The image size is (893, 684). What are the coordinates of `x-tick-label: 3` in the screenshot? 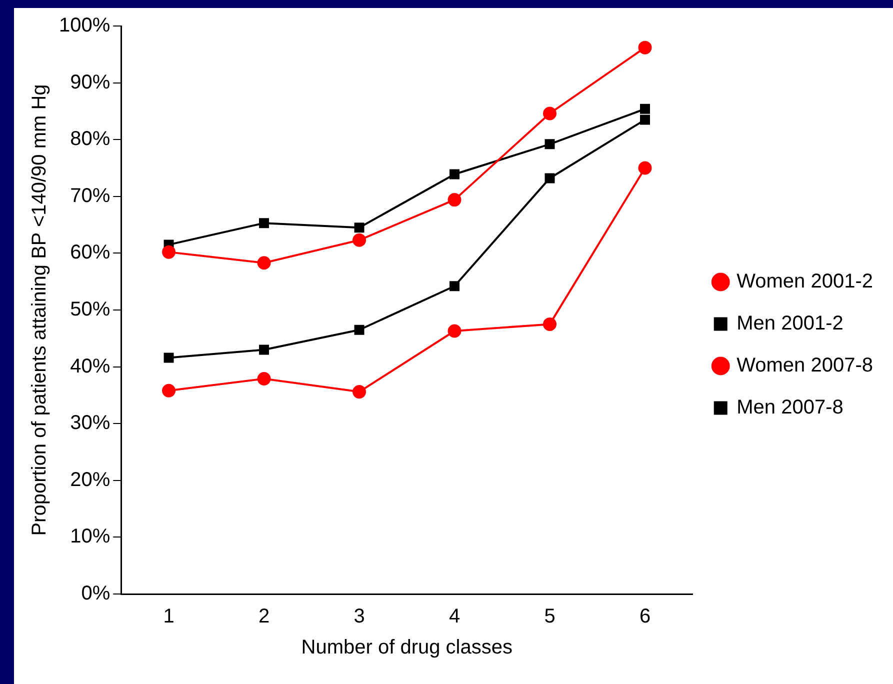 It's located at (359, 617).